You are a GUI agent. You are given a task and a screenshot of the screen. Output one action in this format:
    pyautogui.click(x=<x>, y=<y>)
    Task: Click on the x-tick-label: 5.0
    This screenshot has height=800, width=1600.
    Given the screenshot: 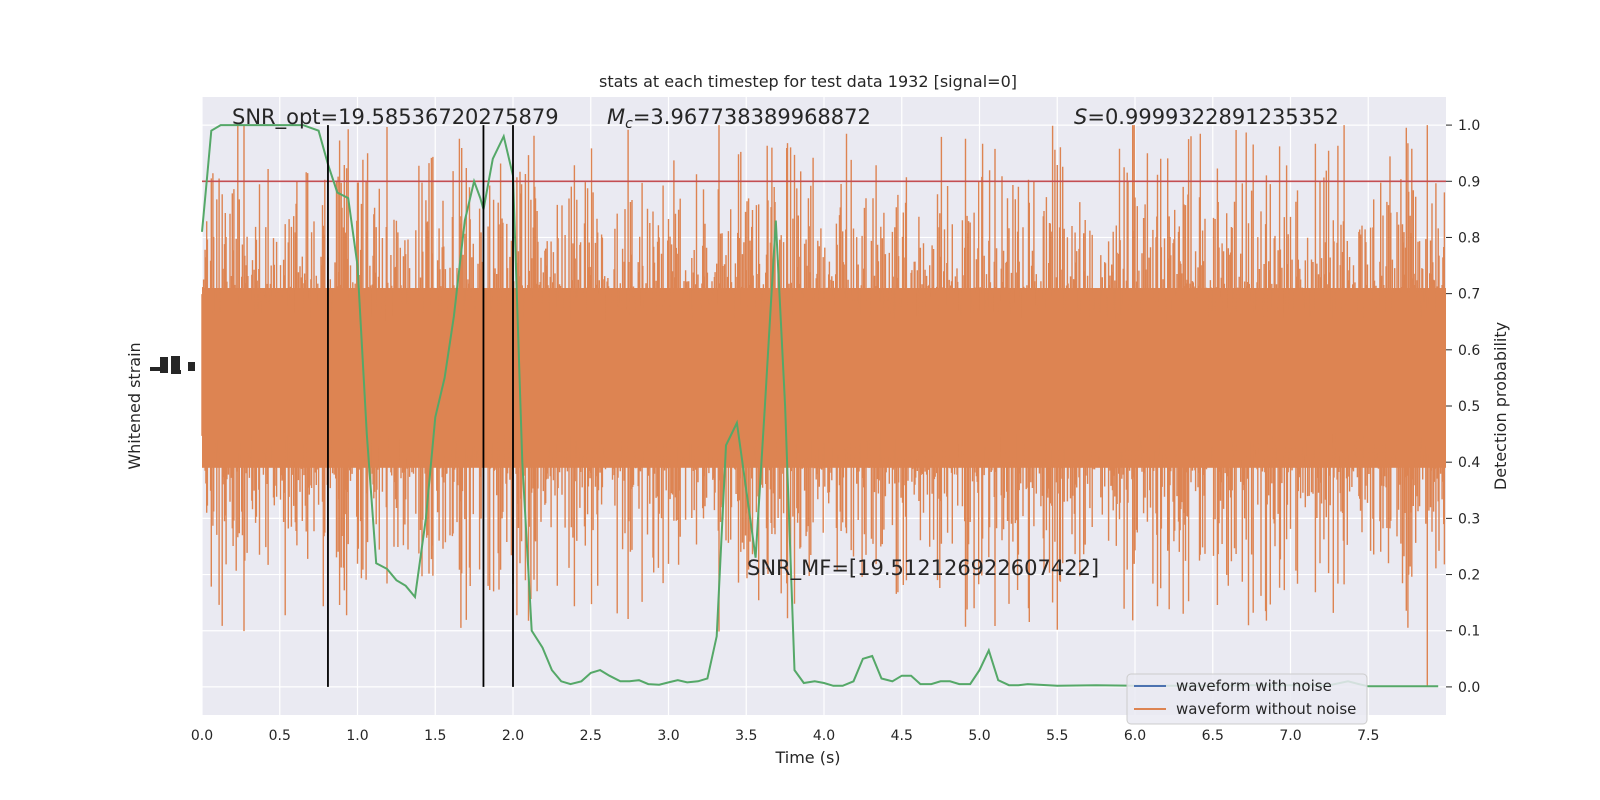 What is the action you would take?
    pyautogui.click(x=979, y=736)
    